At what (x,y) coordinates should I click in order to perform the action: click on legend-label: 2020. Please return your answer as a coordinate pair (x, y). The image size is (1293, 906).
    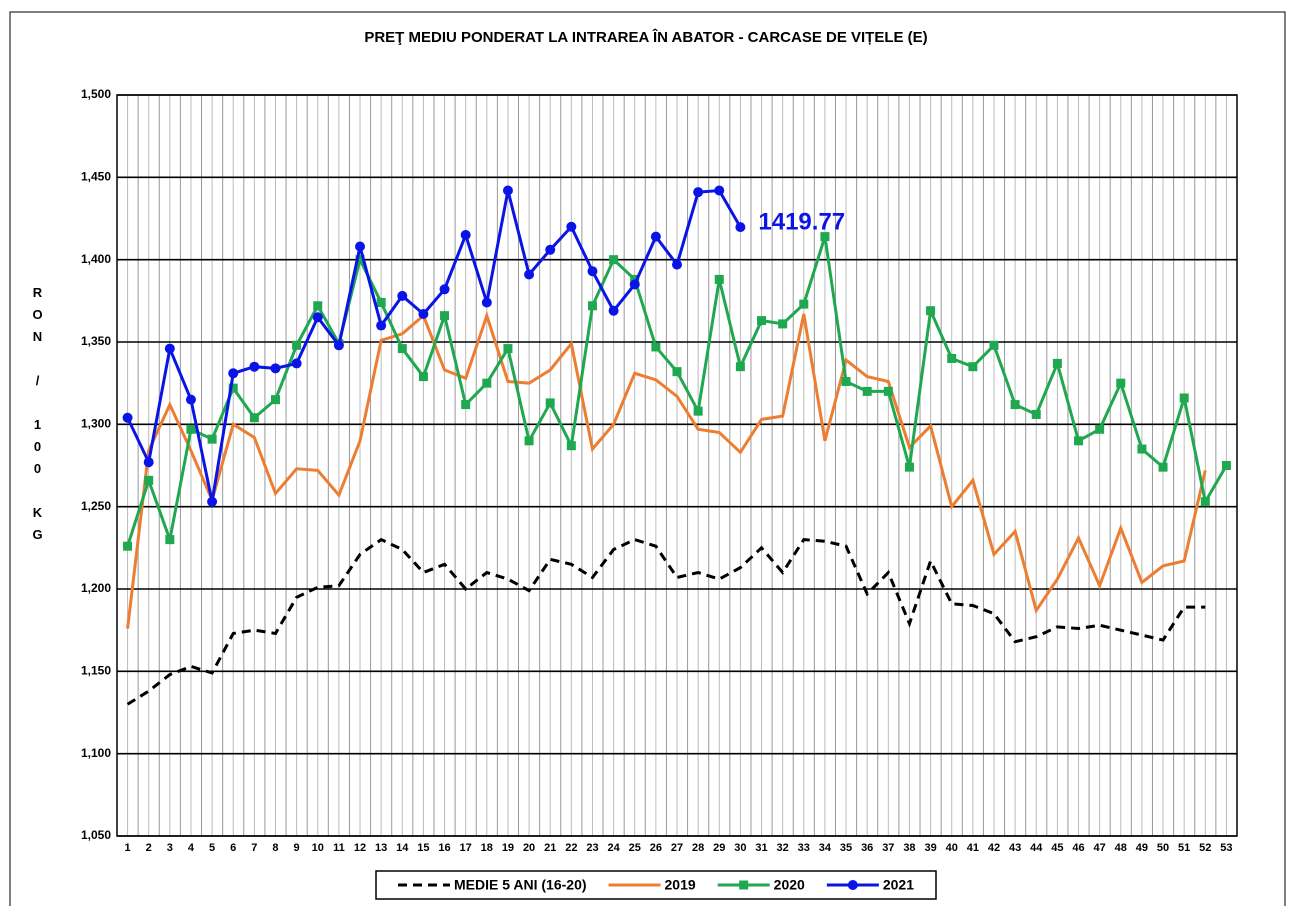
    Looking at the image, I should click on (789, 885).